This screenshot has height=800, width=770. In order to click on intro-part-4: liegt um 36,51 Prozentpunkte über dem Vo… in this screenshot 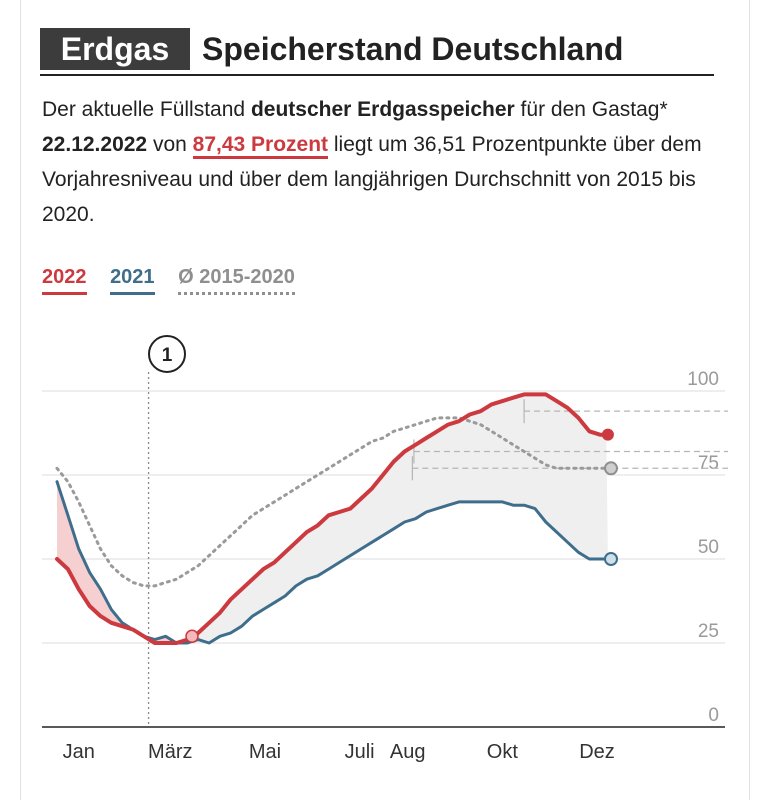, I will do `click(372, 179)`.